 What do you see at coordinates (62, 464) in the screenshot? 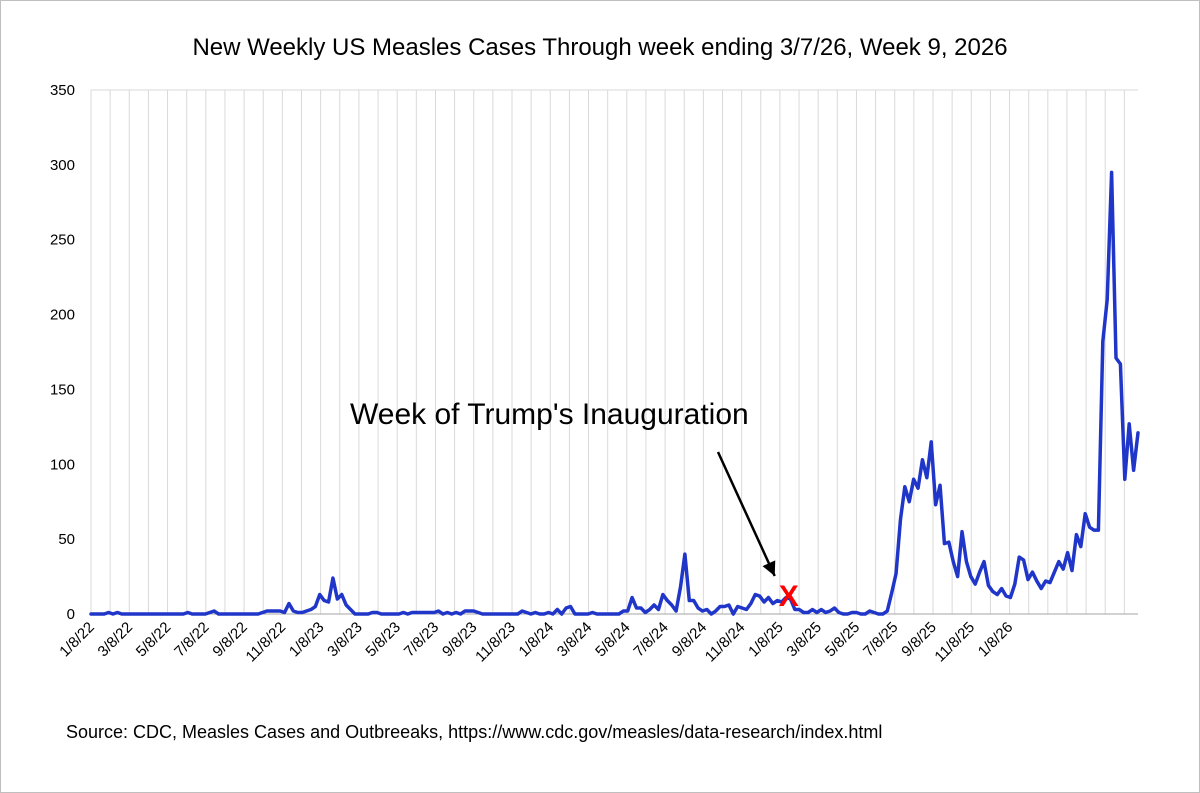
I see `y-tick-label: 100` at bounding box center [62, 464].